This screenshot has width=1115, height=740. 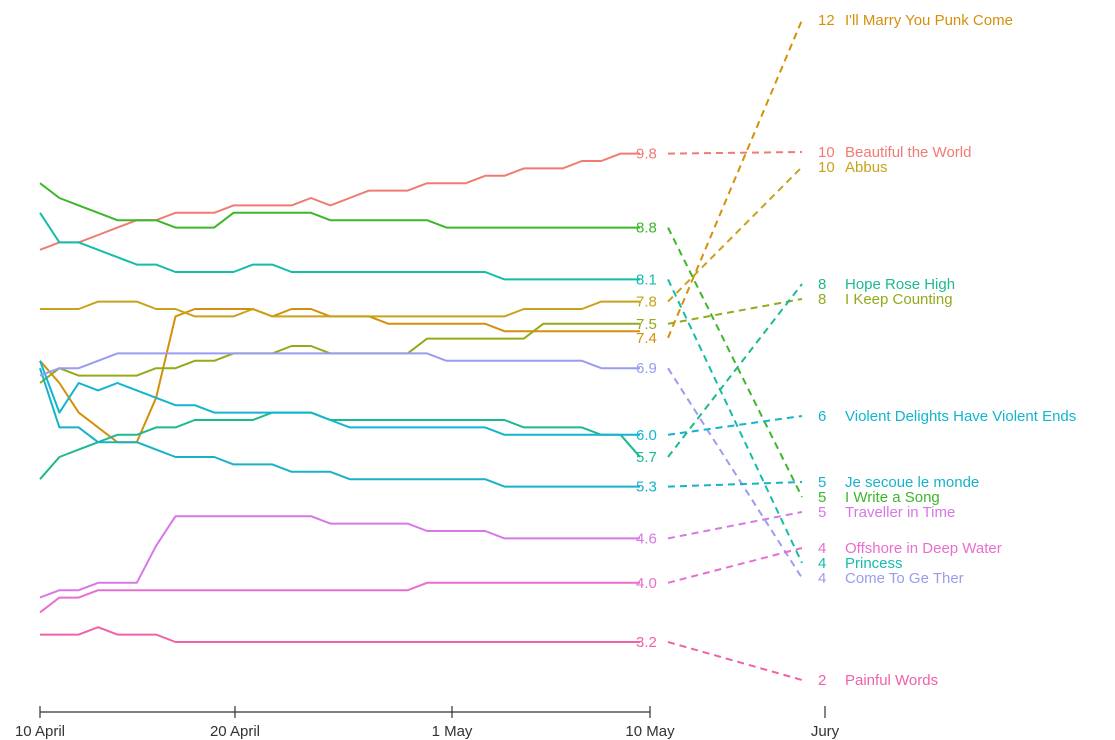 I want to click on series-line-offshore-in-deep-water, so click(x=339, y=597).